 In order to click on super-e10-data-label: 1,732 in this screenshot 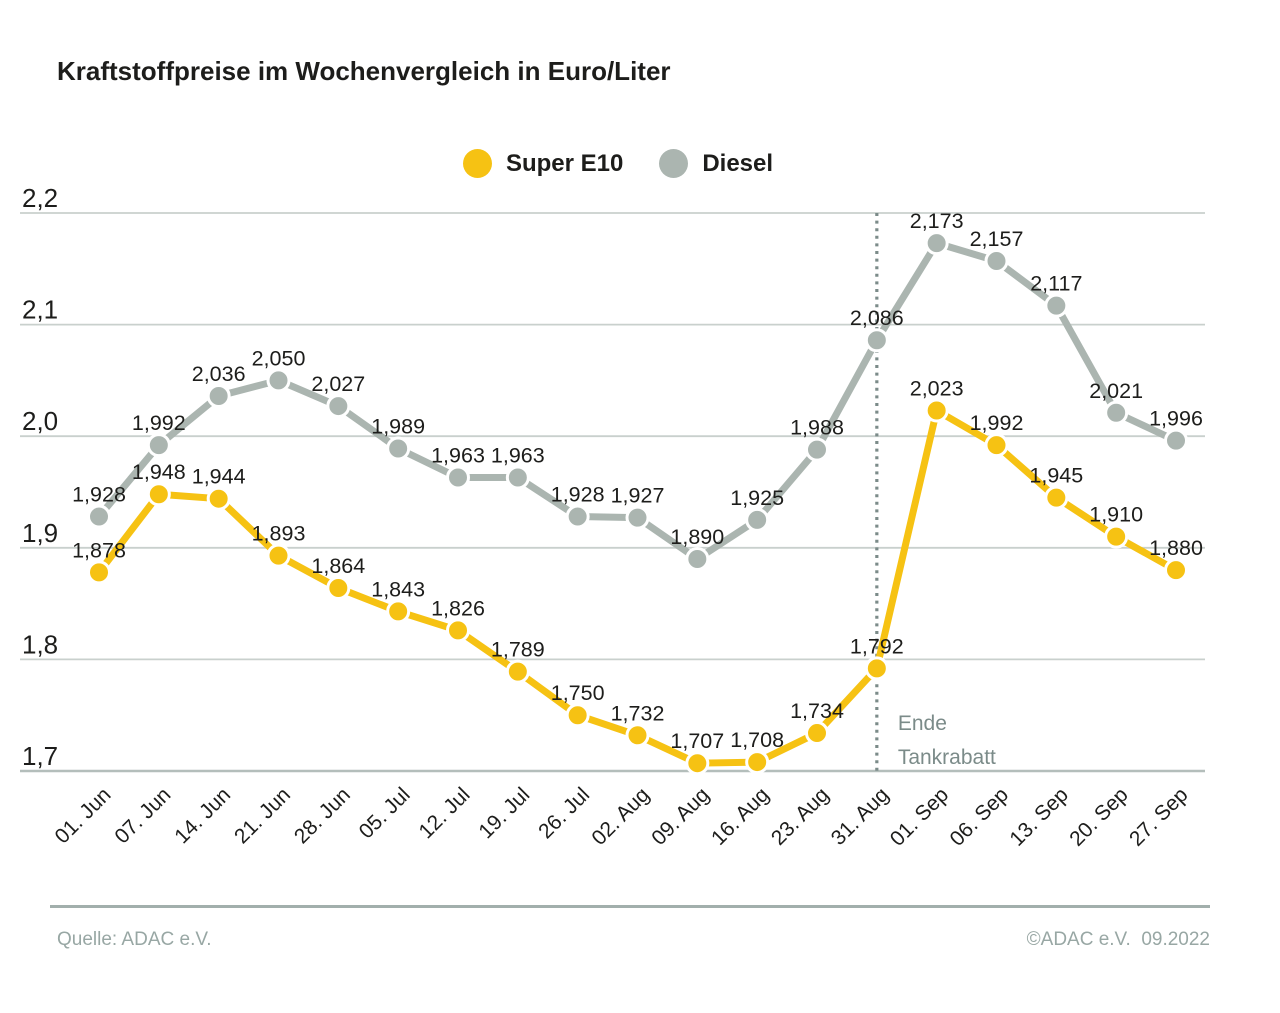, I will do `click(638, 713)`.